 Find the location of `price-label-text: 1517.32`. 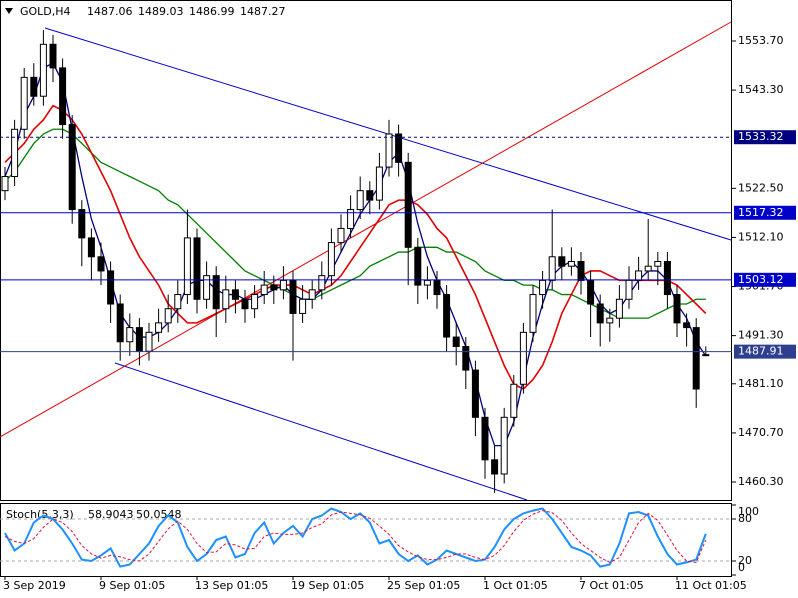

price-label-text: 1517.32 is located at coordinates (761, 212).